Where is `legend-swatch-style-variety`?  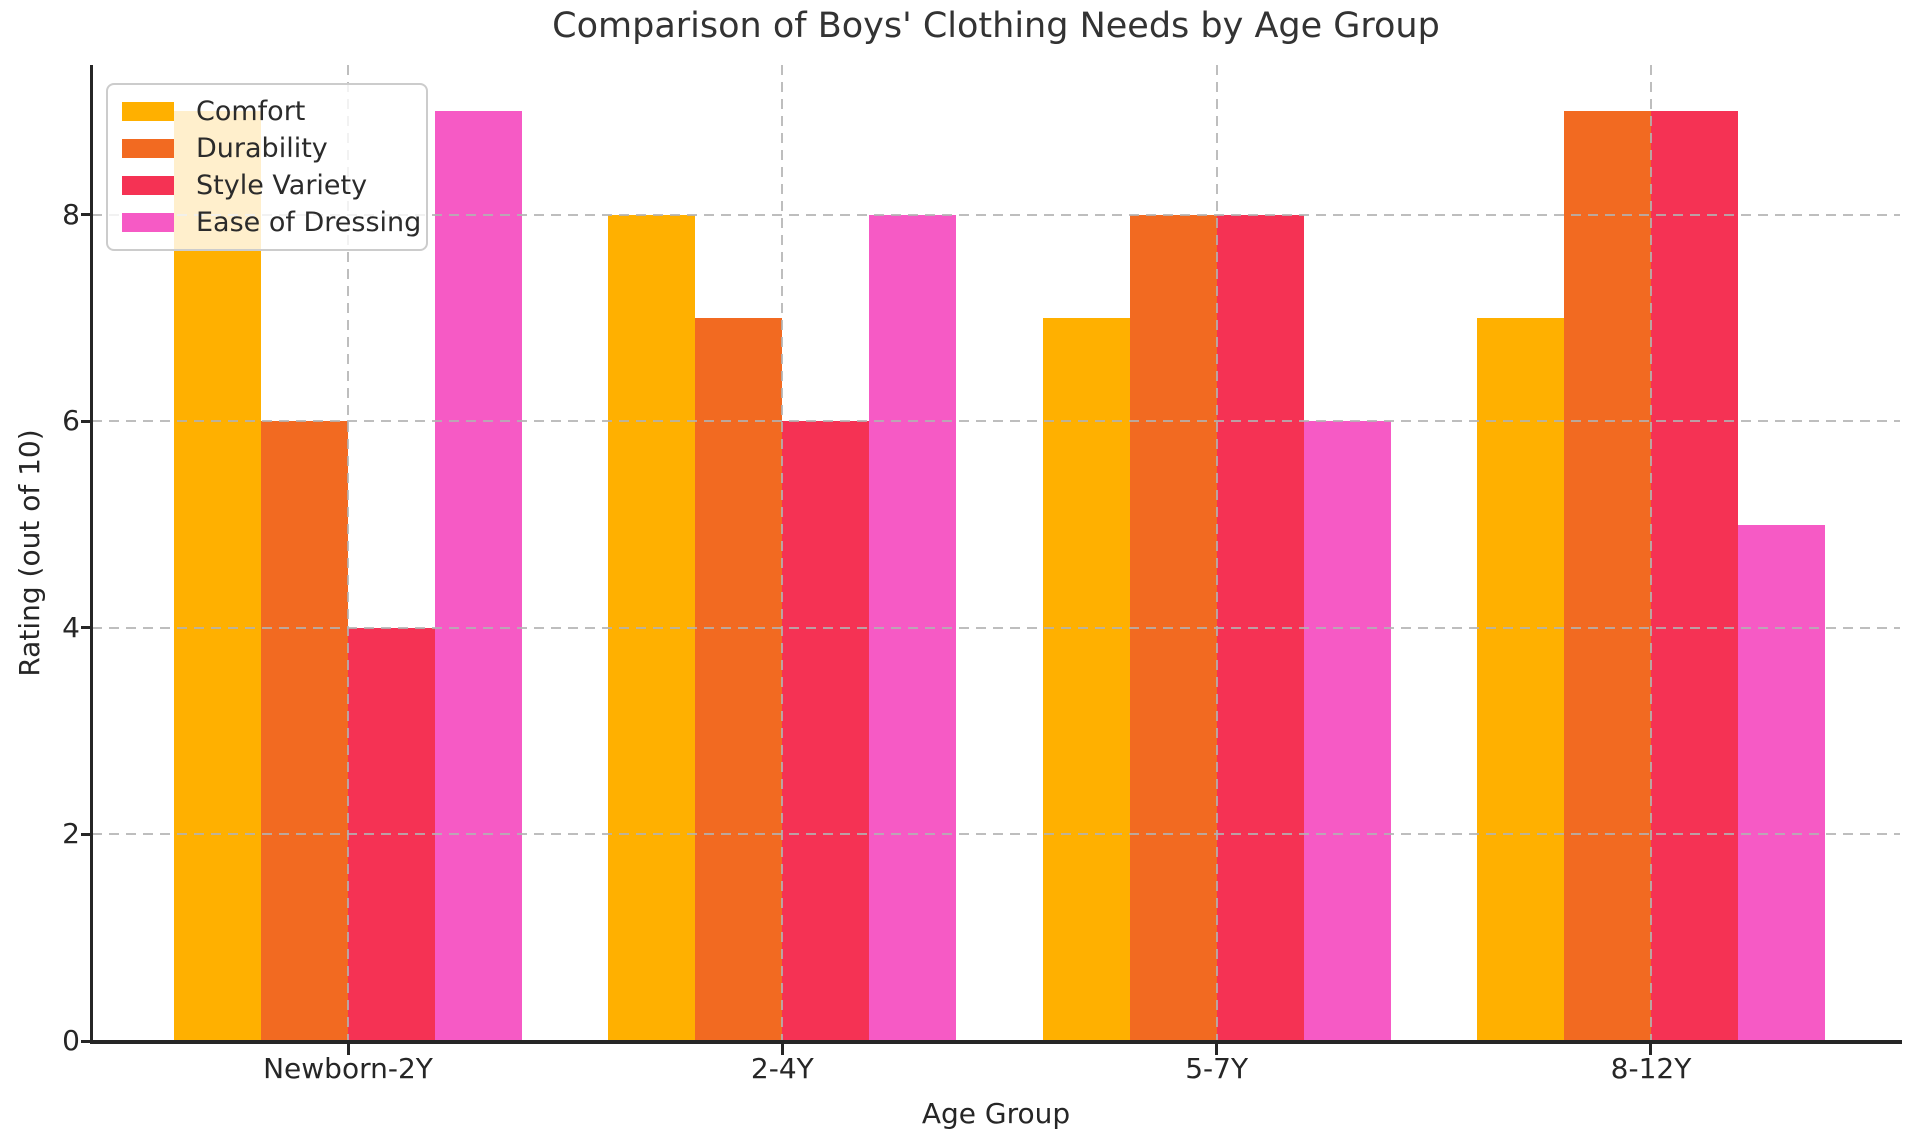 legend-swatch-style-variety is located at coordinates (148, 185).